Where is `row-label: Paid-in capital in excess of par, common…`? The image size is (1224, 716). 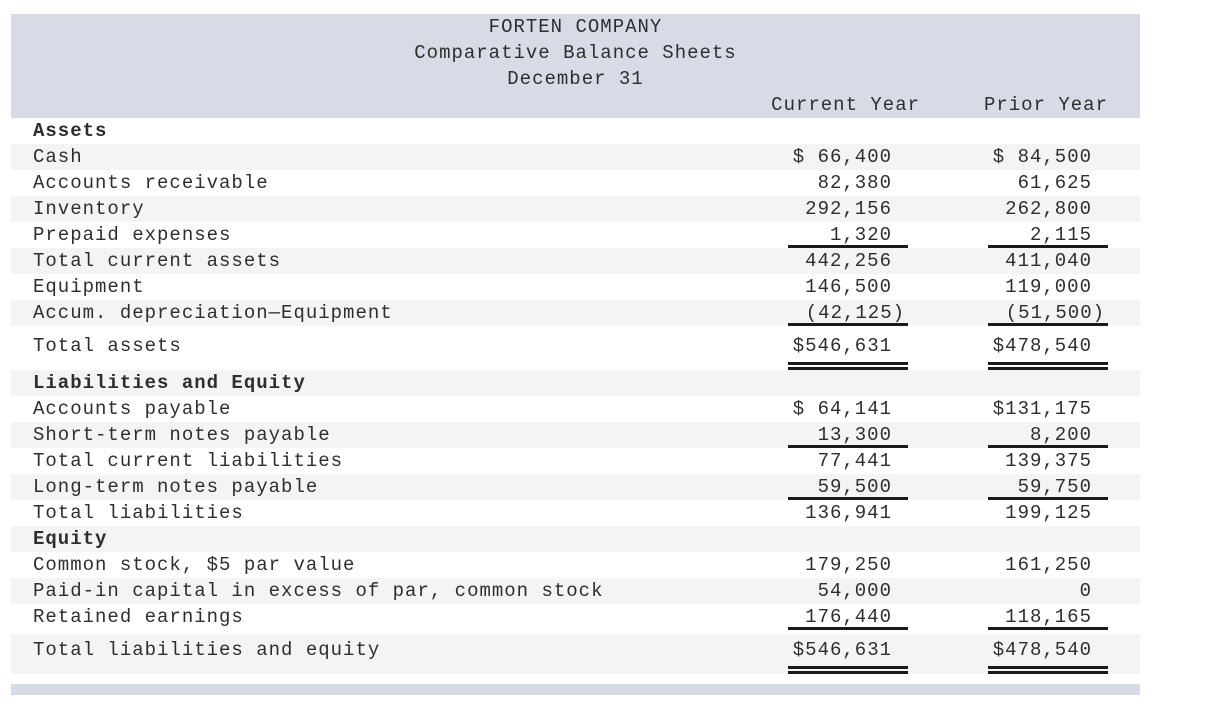
row-label: Paid-in capital in excess of par, common… is located at coordinates (318, 591).